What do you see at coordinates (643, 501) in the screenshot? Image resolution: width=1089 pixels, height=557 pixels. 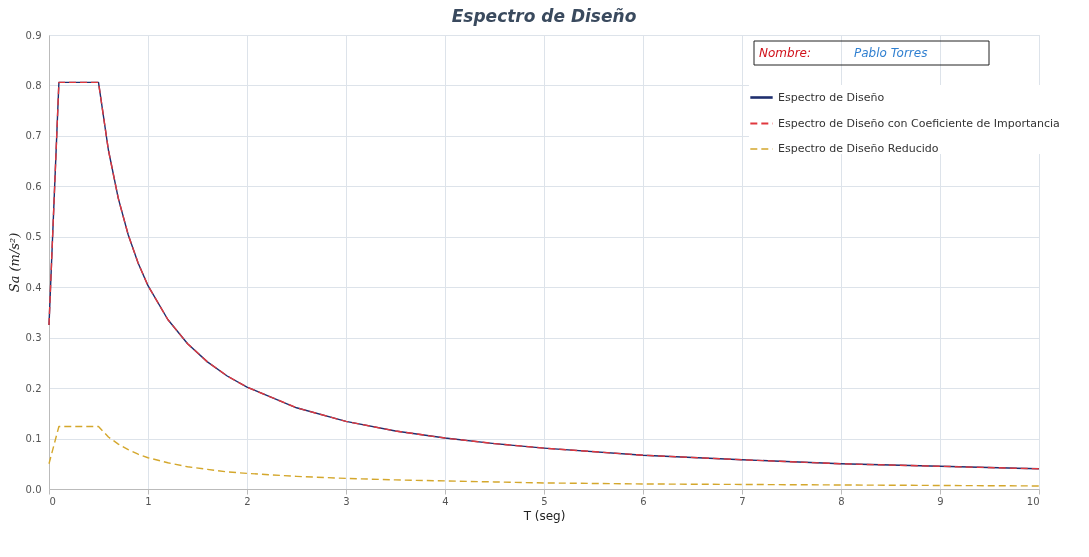 I see `x-tick-label: 6` at bounding box center [643, 501].